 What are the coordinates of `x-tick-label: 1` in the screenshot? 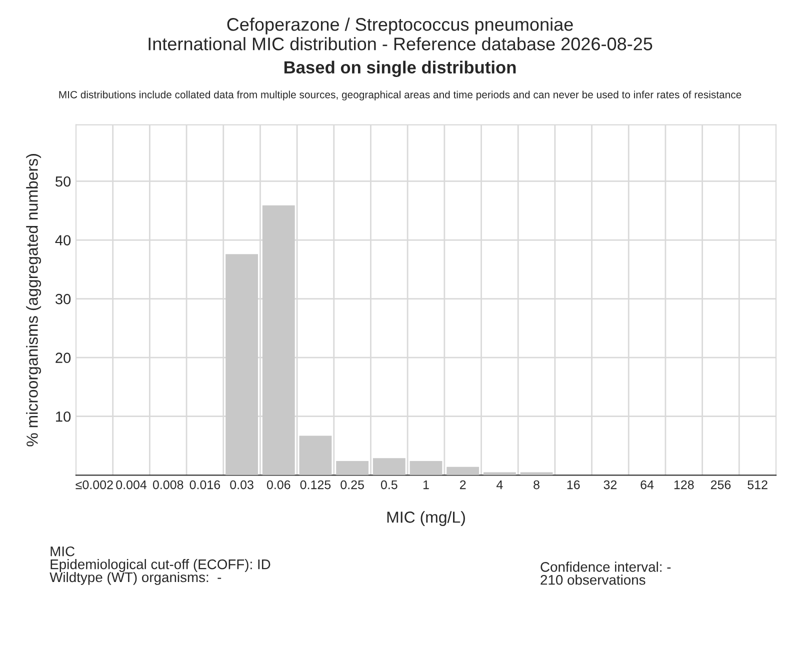 It's located at (426, 485).